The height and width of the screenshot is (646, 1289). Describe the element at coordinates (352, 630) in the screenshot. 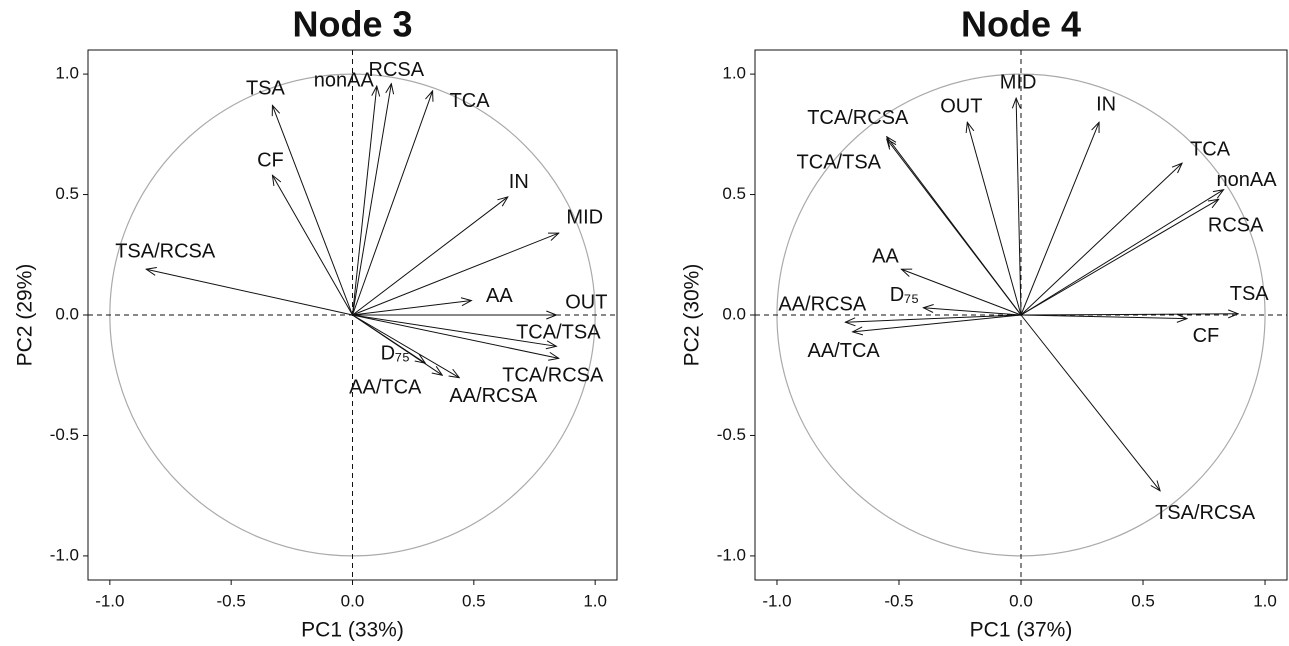

I see `x-axis-label: PC1 (33%)` at that location.